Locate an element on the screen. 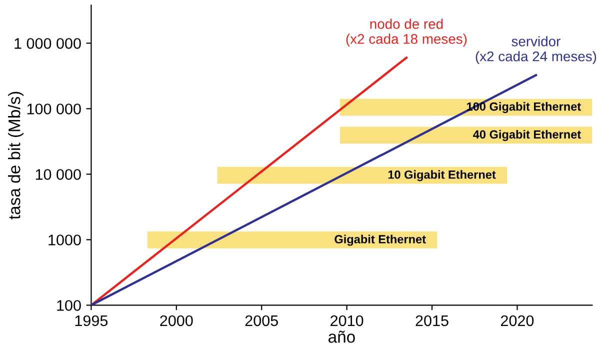 This screenshot has width=600, height=348. x-tick-label: 1995 is located at coordinates (91, 320).